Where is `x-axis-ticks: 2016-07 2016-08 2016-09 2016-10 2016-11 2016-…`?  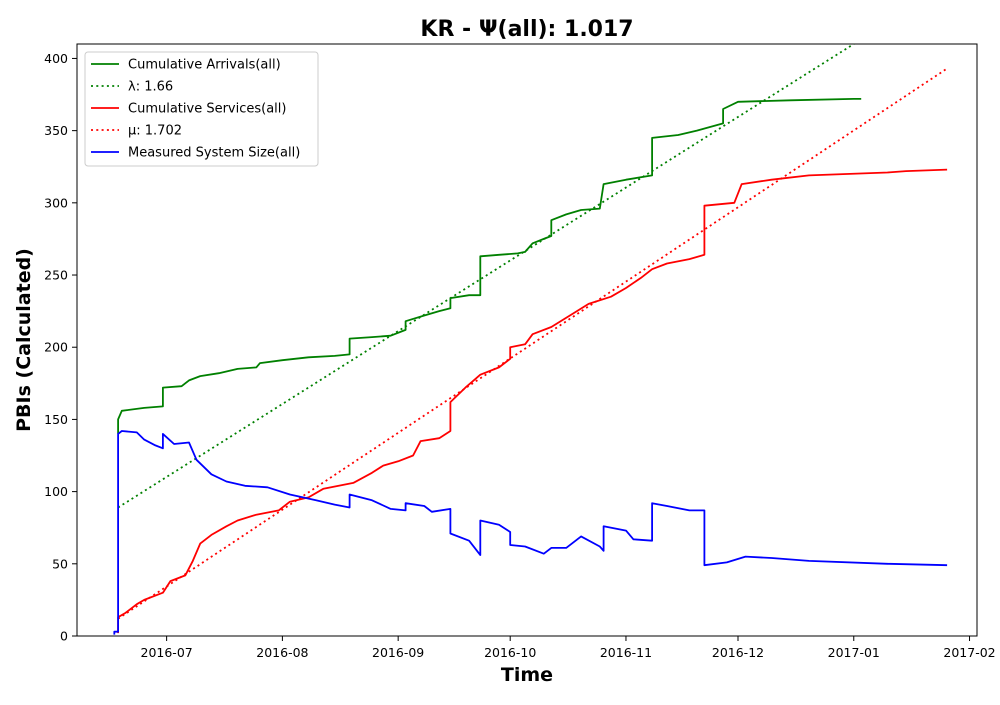 x-axis-ticks: 2016-07 2016-08 2016-09 2016-10 2016-11 2016-… is located at coordinates (568, 648).